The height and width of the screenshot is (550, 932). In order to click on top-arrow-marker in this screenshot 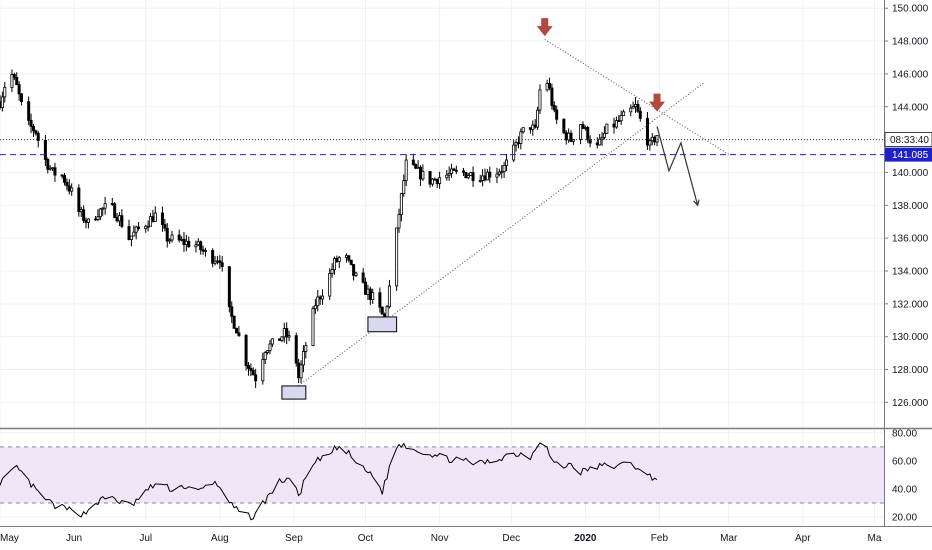, I will do `click(544, 27)`.